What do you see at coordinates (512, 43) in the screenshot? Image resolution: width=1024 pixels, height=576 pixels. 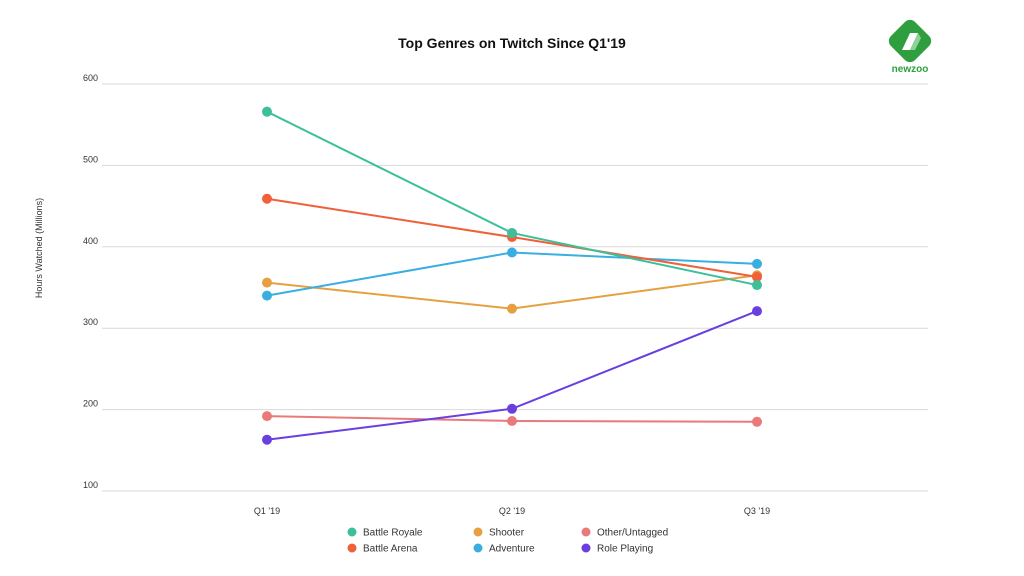 I see `chart-title: Top Genres on Twitch Since Q1'19` at bounding box center [512, 43].